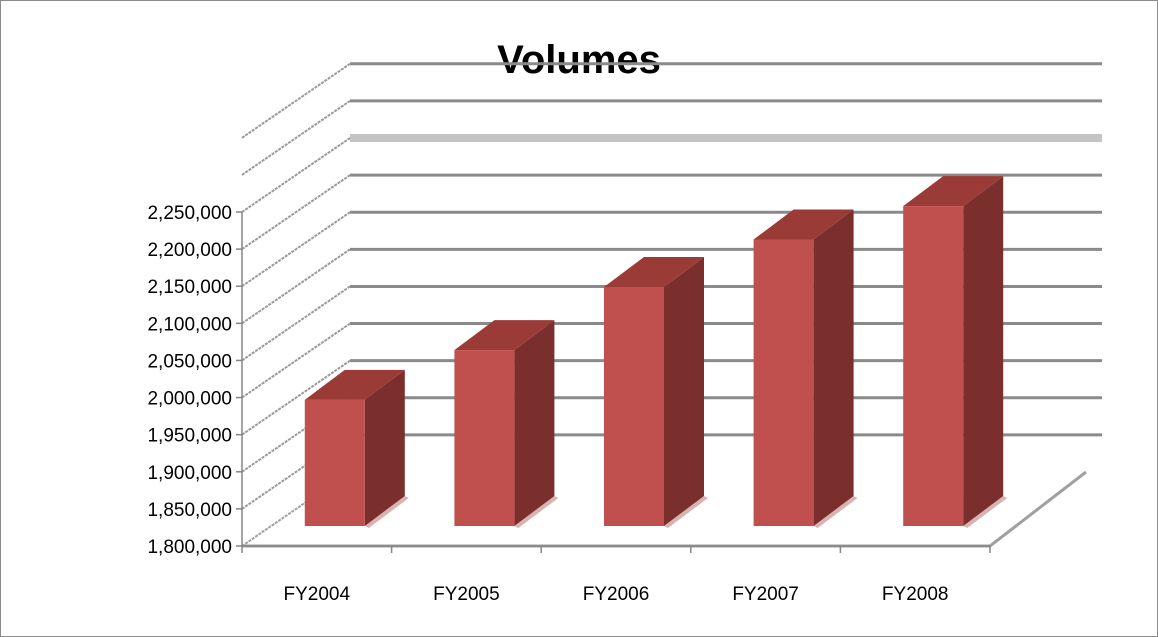 This screenshot has height=637, width=1158. What do you see at coordinates (189, 361) in the screenshot?
I see `y-tick-label: 2,050,000` at bounding box center [189, 361].